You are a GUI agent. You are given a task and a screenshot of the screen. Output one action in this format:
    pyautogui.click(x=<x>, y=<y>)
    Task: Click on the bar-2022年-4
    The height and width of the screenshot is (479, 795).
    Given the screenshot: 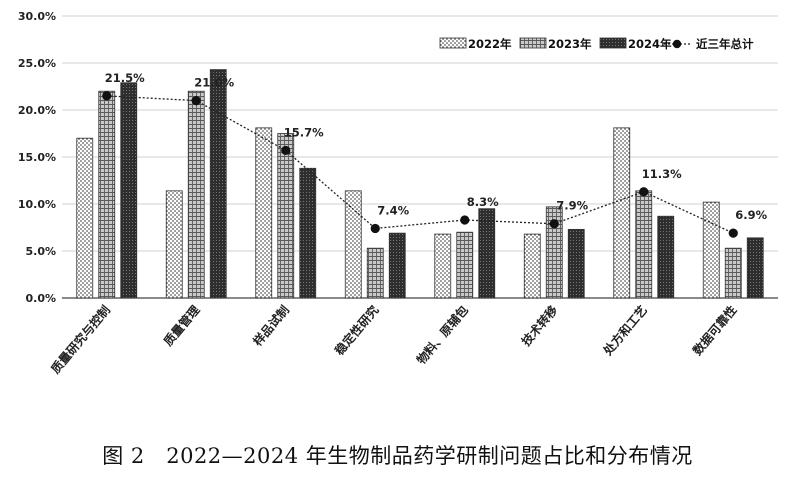 What is the action you would take?
    pyautogui.click(x=353, y=244)
    